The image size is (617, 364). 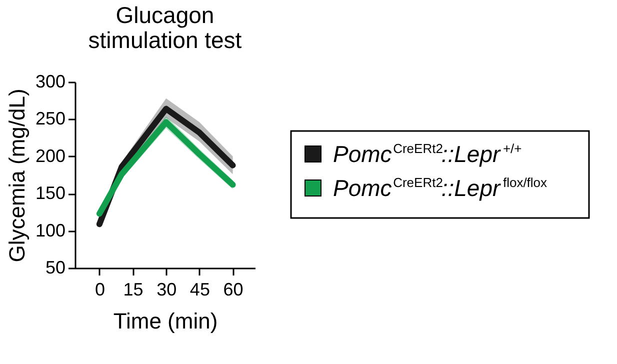 What do you see at coordinates (50, 156) in the screenshot?
I see `y-tick-label: 200` at bounding box center [50, 156].